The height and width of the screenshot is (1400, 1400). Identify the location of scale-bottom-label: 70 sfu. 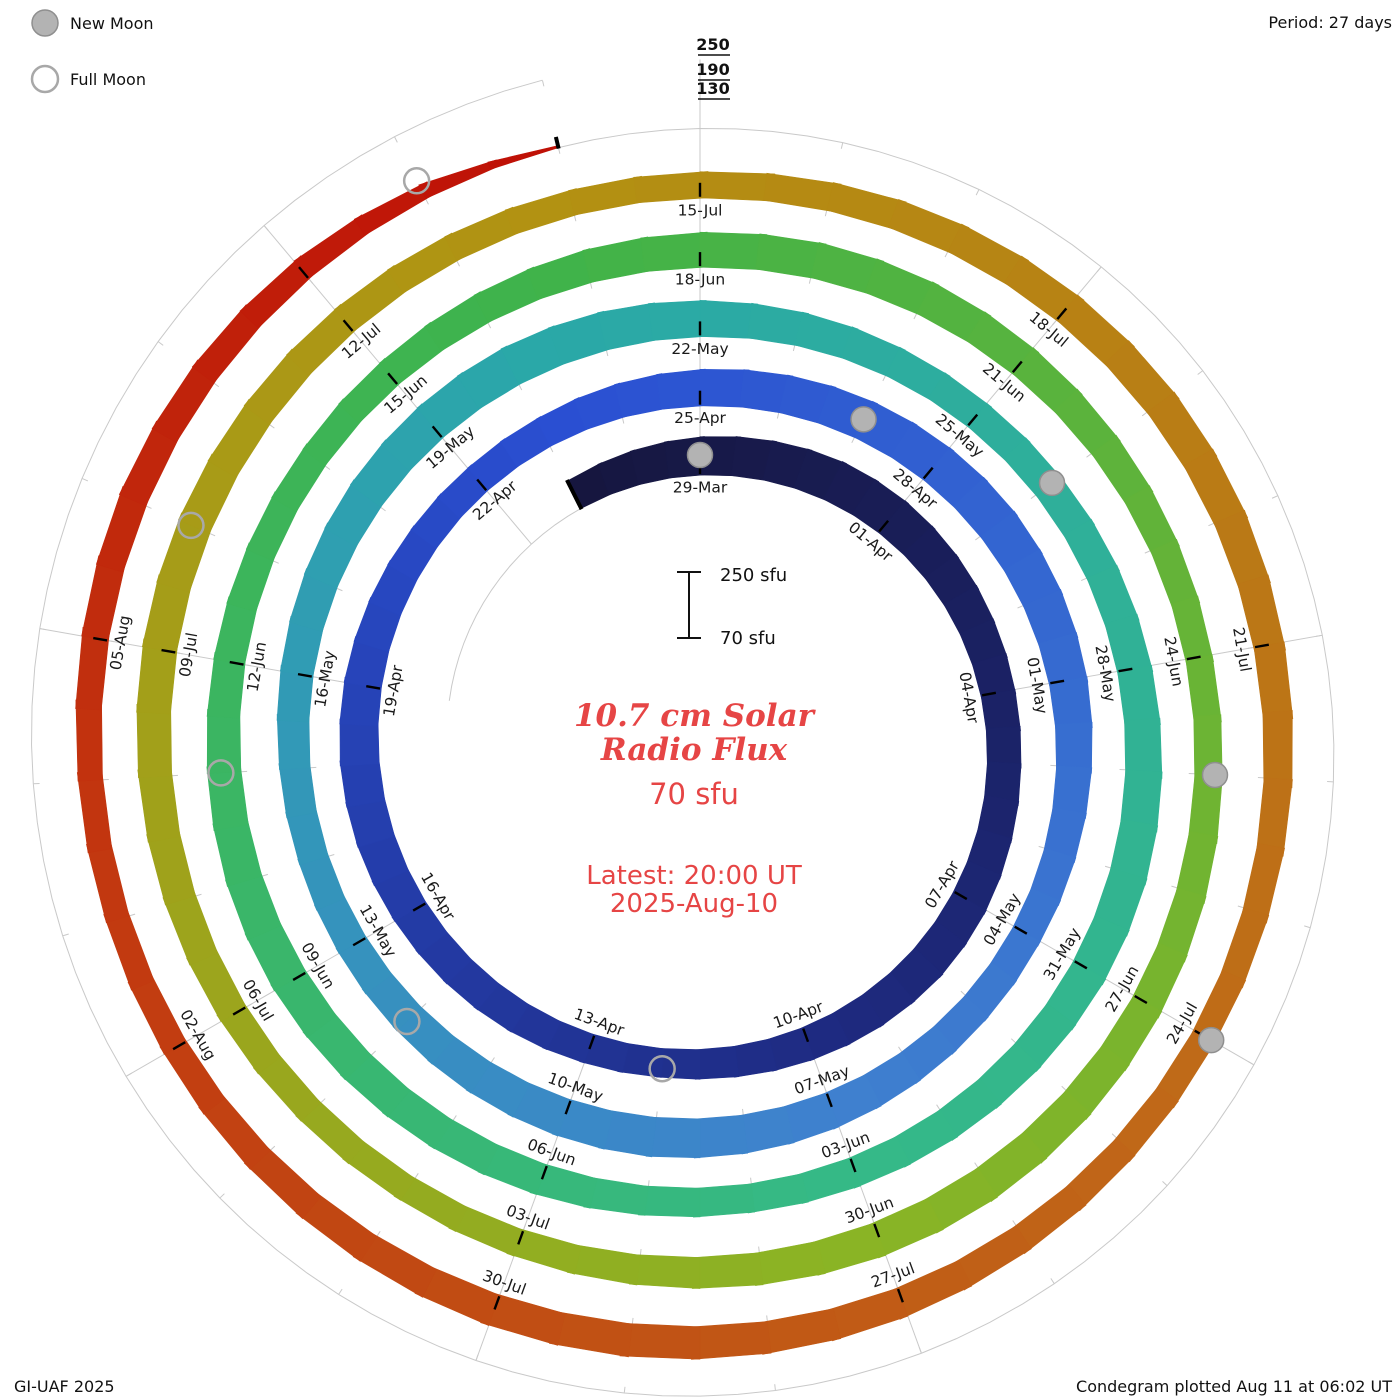
(748, 638).